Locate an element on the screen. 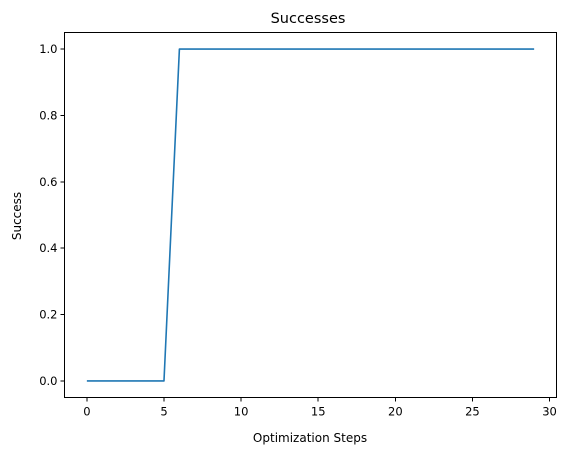 This screenshot has width=569, height=455. x-axis-ticks: 0 5 10 15 20 25 30 is located at coordinates (320, 408).